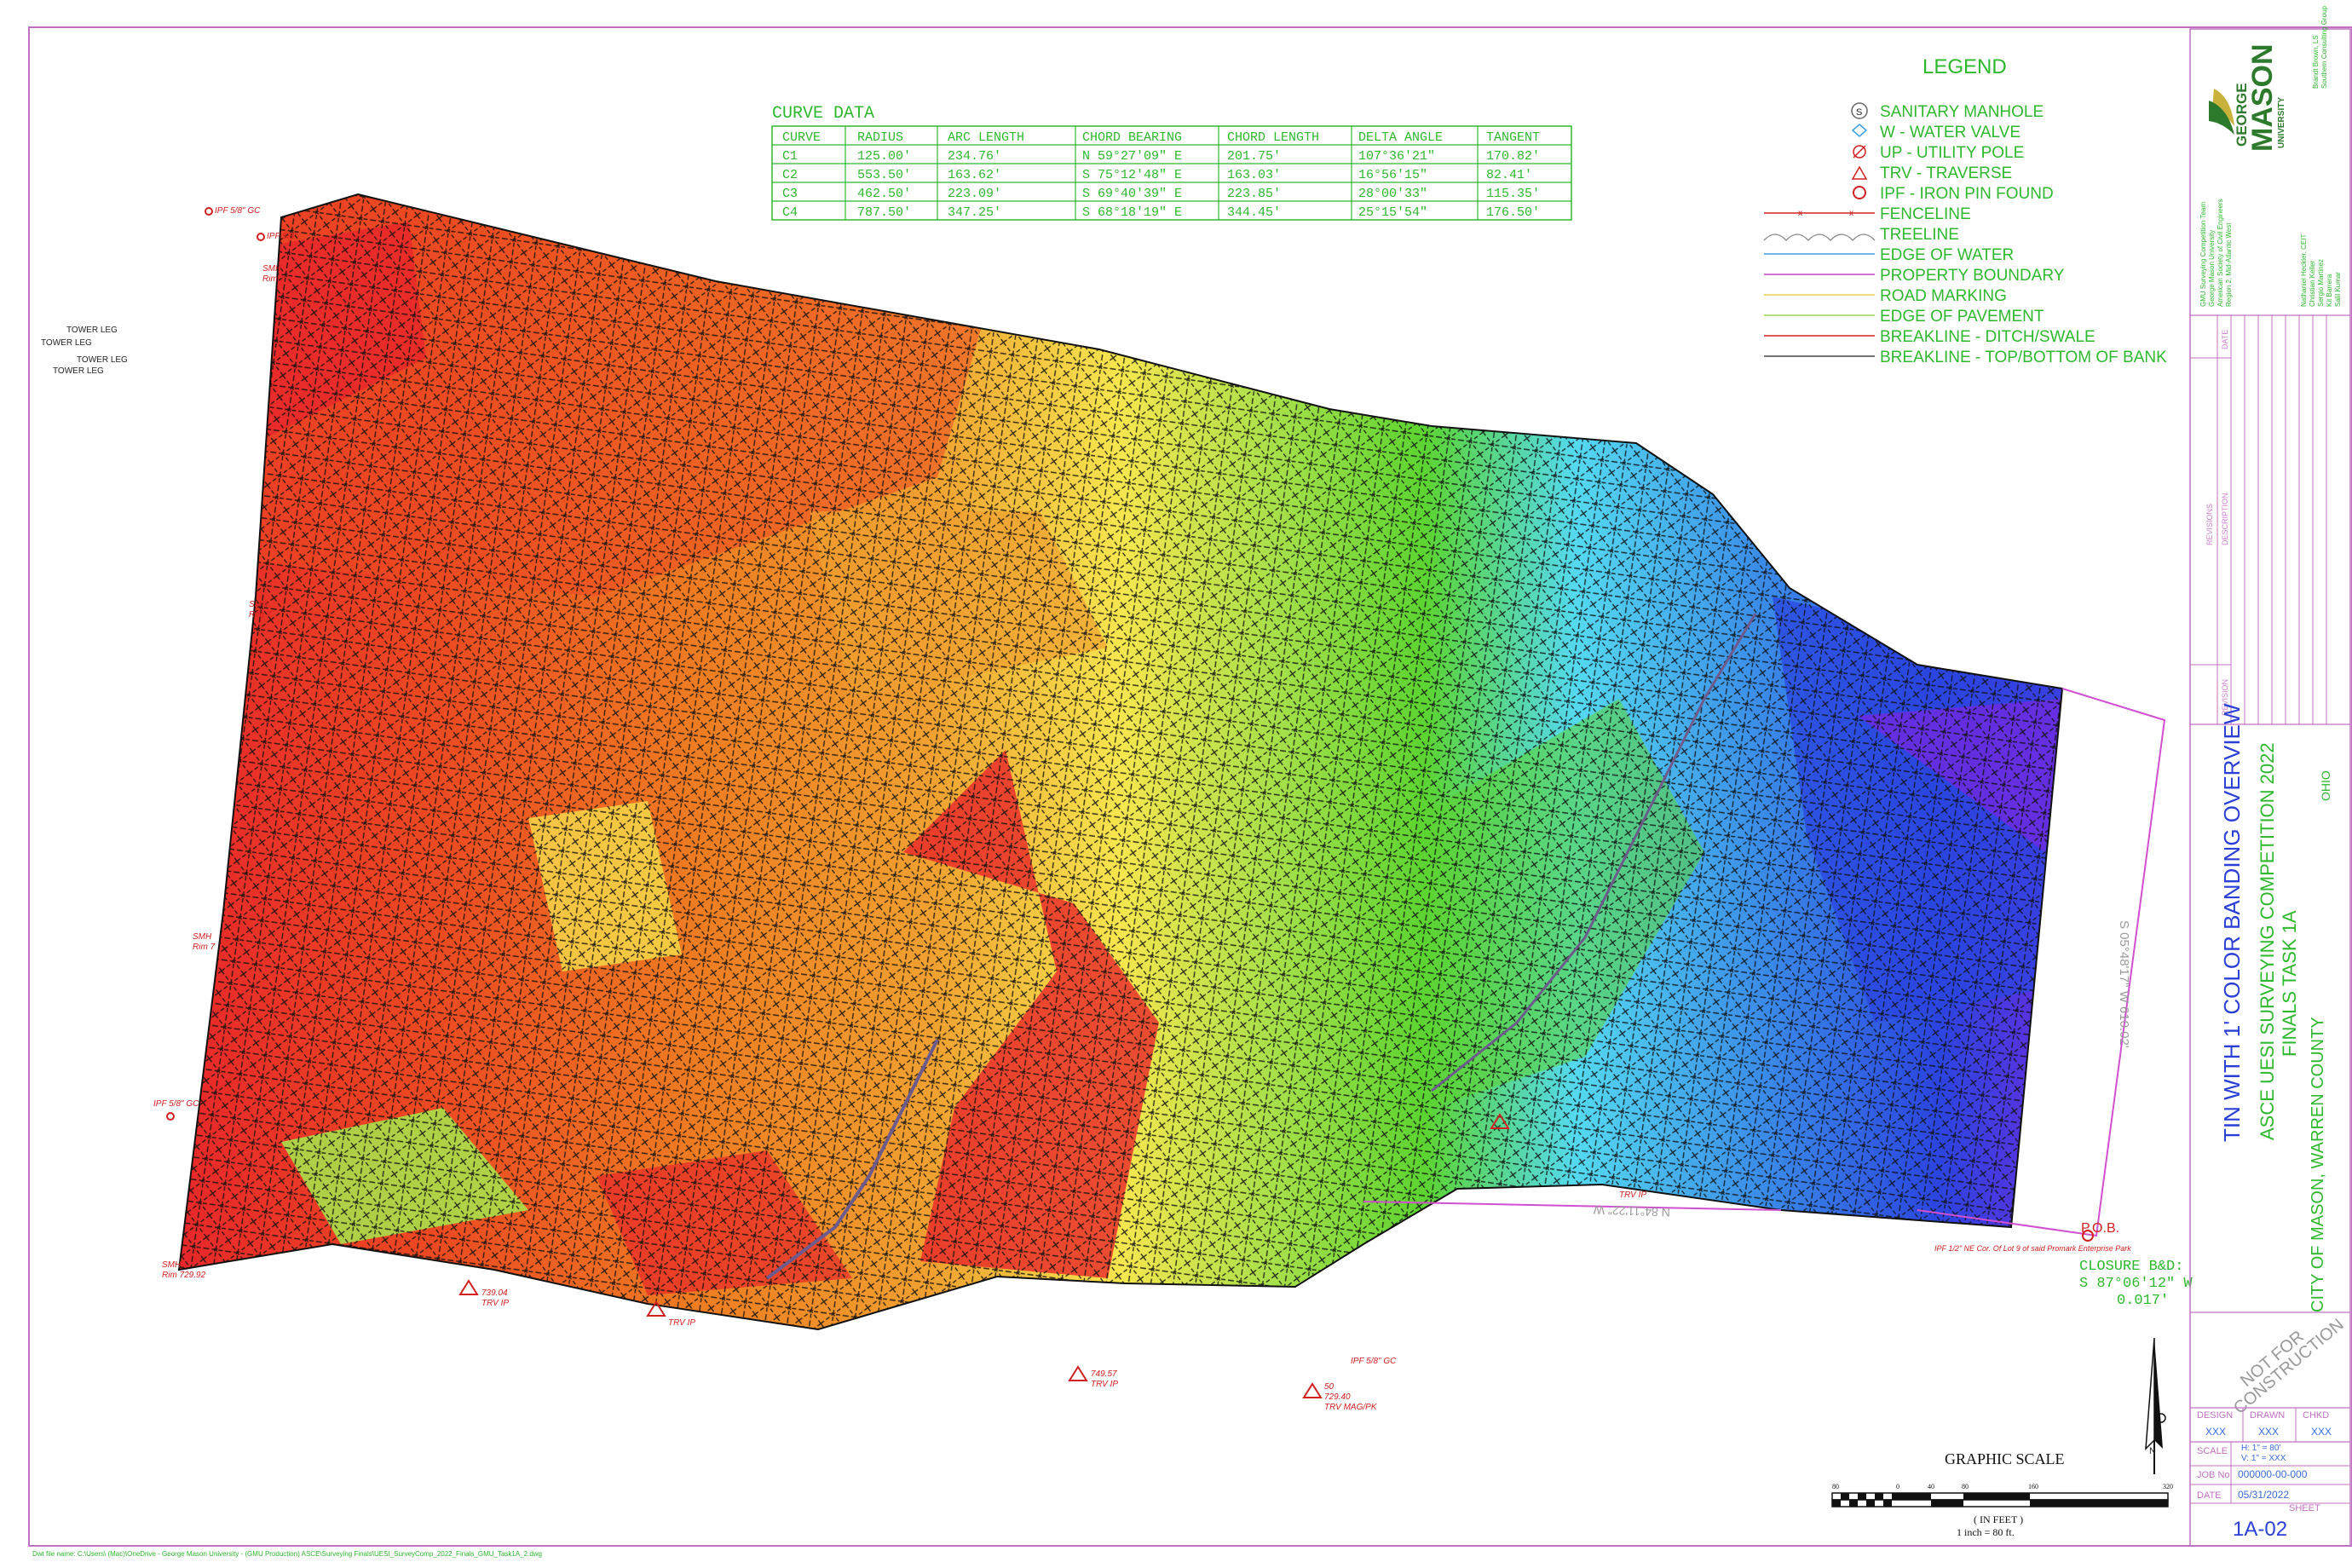  I want to click on drawn-value: XXX, so click(2268, 1432).